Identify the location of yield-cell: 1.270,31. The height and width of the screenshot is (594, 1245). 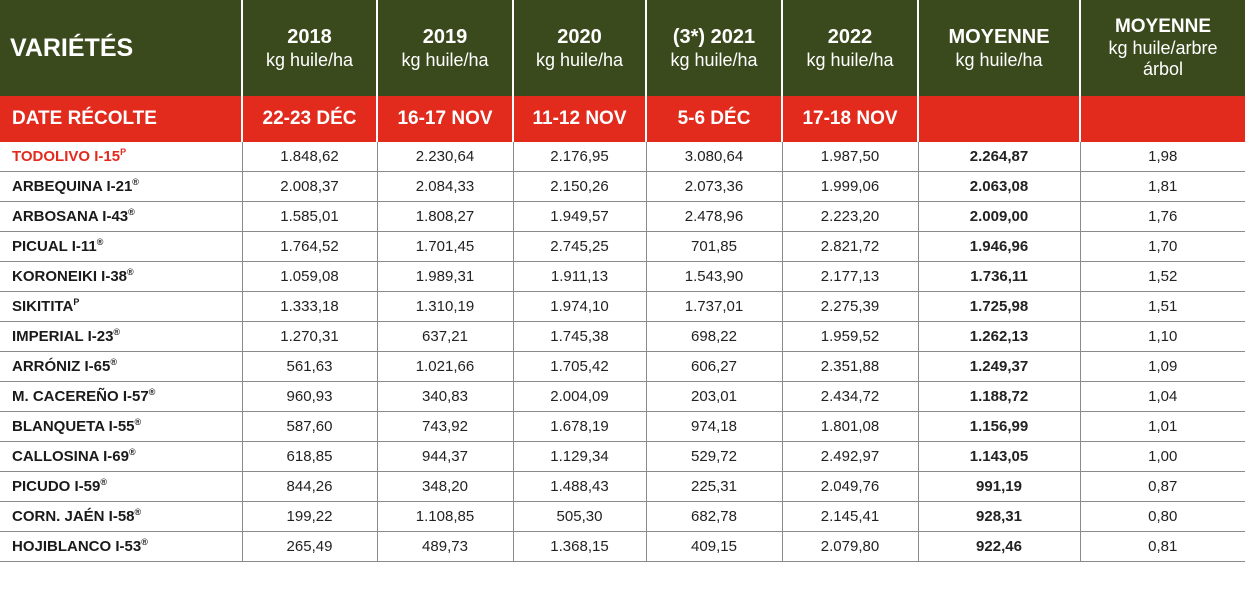
(310, 336).